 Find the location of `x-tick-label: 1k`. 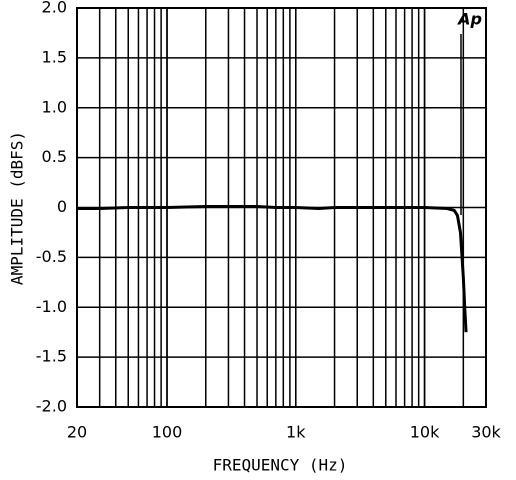

x-tick-label: 1k is located at coordinates (296, 432).